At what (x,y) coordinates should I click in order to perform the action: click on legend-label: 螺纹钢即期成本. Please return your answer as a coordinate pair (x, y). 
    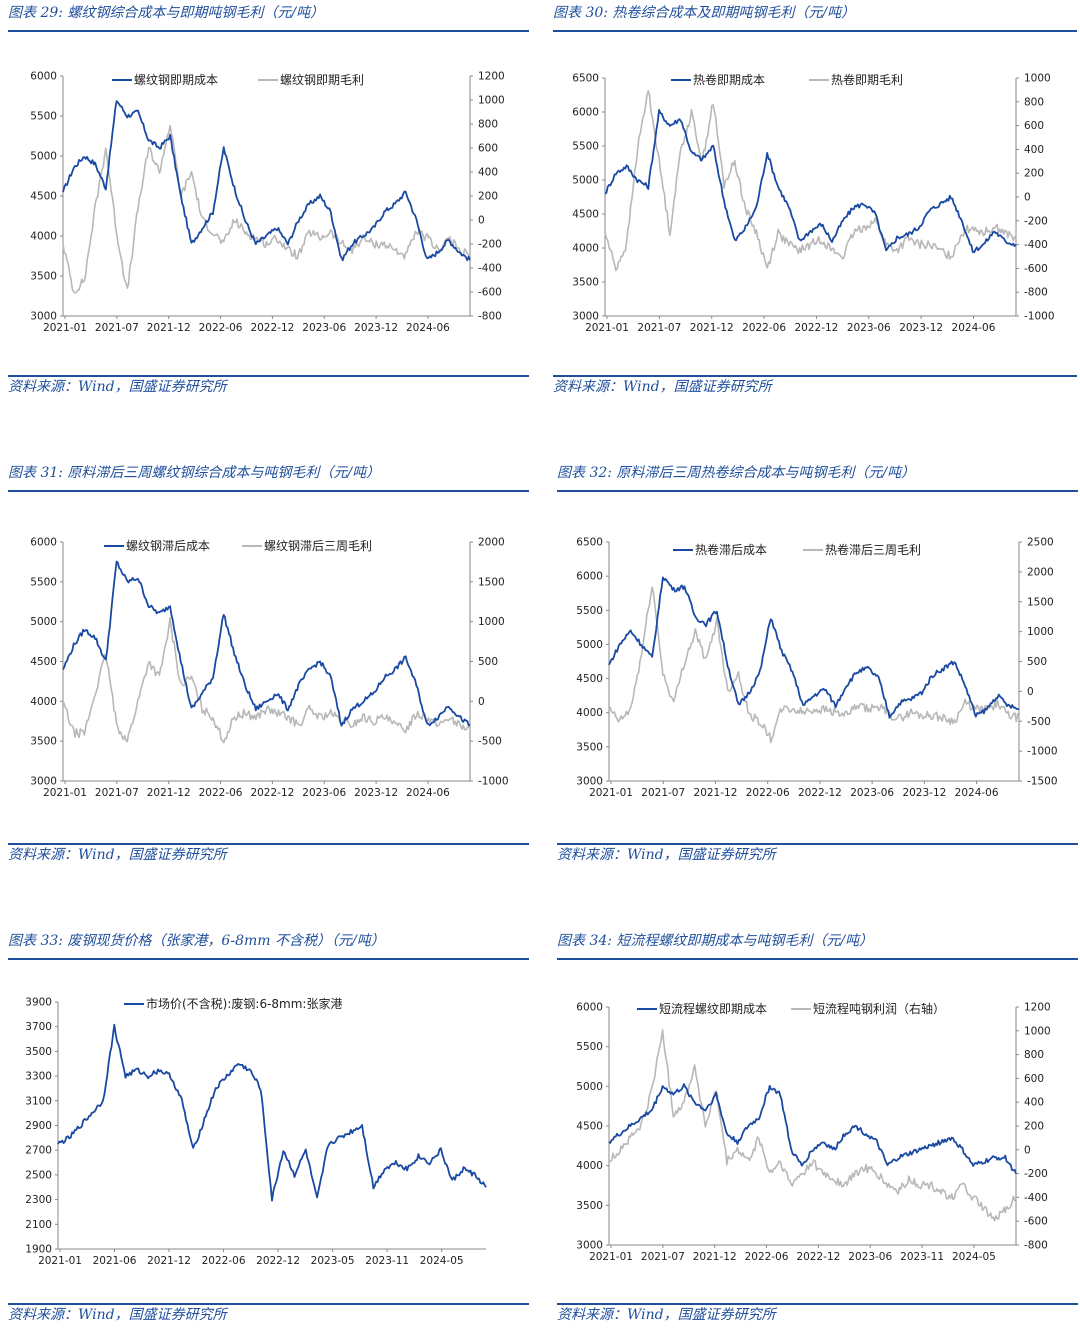
    Looking at the image, I should click on (176, 80).